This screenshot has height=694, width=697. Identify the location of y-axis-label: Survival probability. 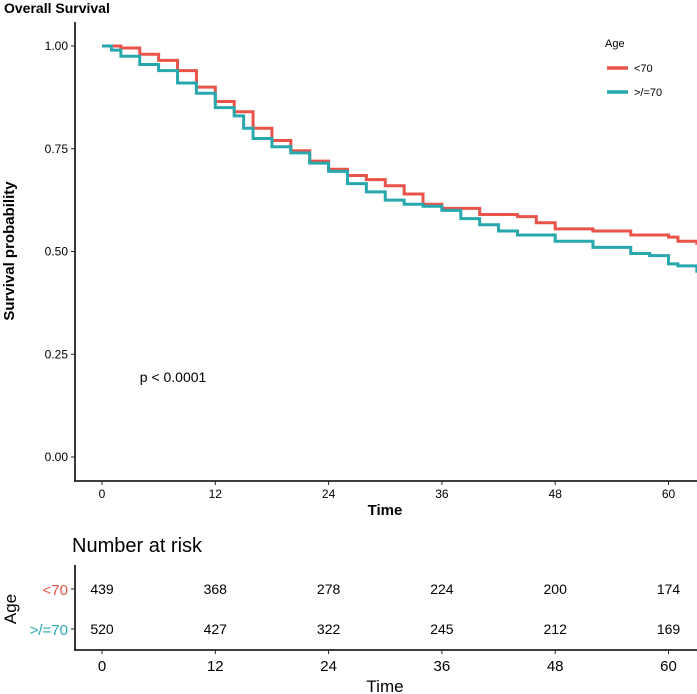
(9, 251).